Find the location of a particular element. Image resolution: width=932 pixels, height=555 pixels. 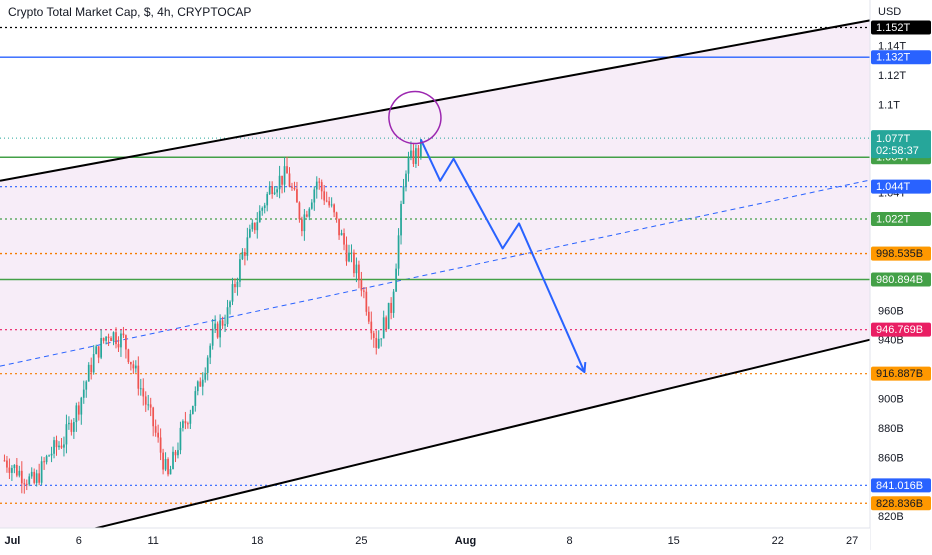

time-axis-background is located at coordinates (435, 539).